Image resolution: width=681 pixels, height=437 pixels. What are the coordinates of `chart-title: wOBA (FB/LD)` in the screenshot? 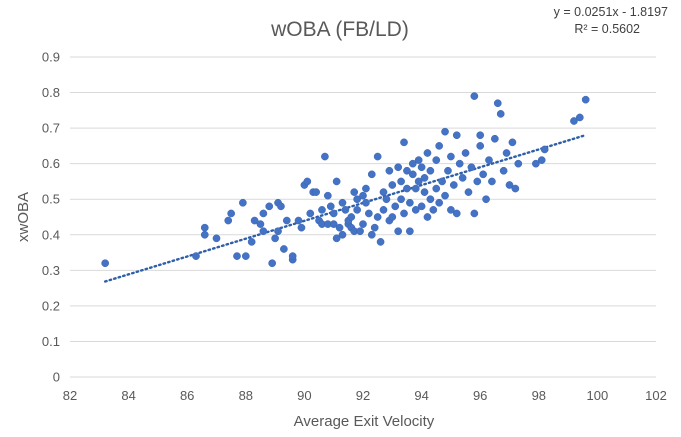 It's located at (339, 29).